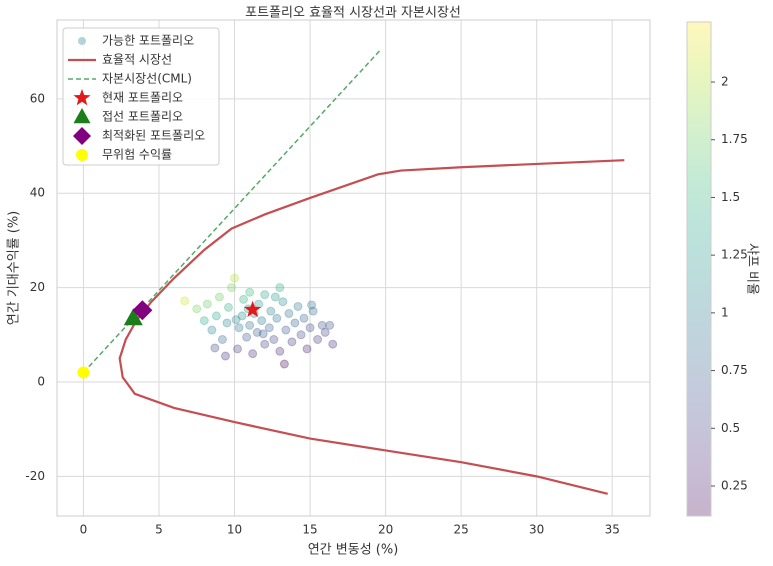 Image resolution: width=773 pixels, height=566 pixels. Describe the element at coordinates (142, 117) in the screenshot. I see `legend-label: 접선 포트폴리오` at that location.